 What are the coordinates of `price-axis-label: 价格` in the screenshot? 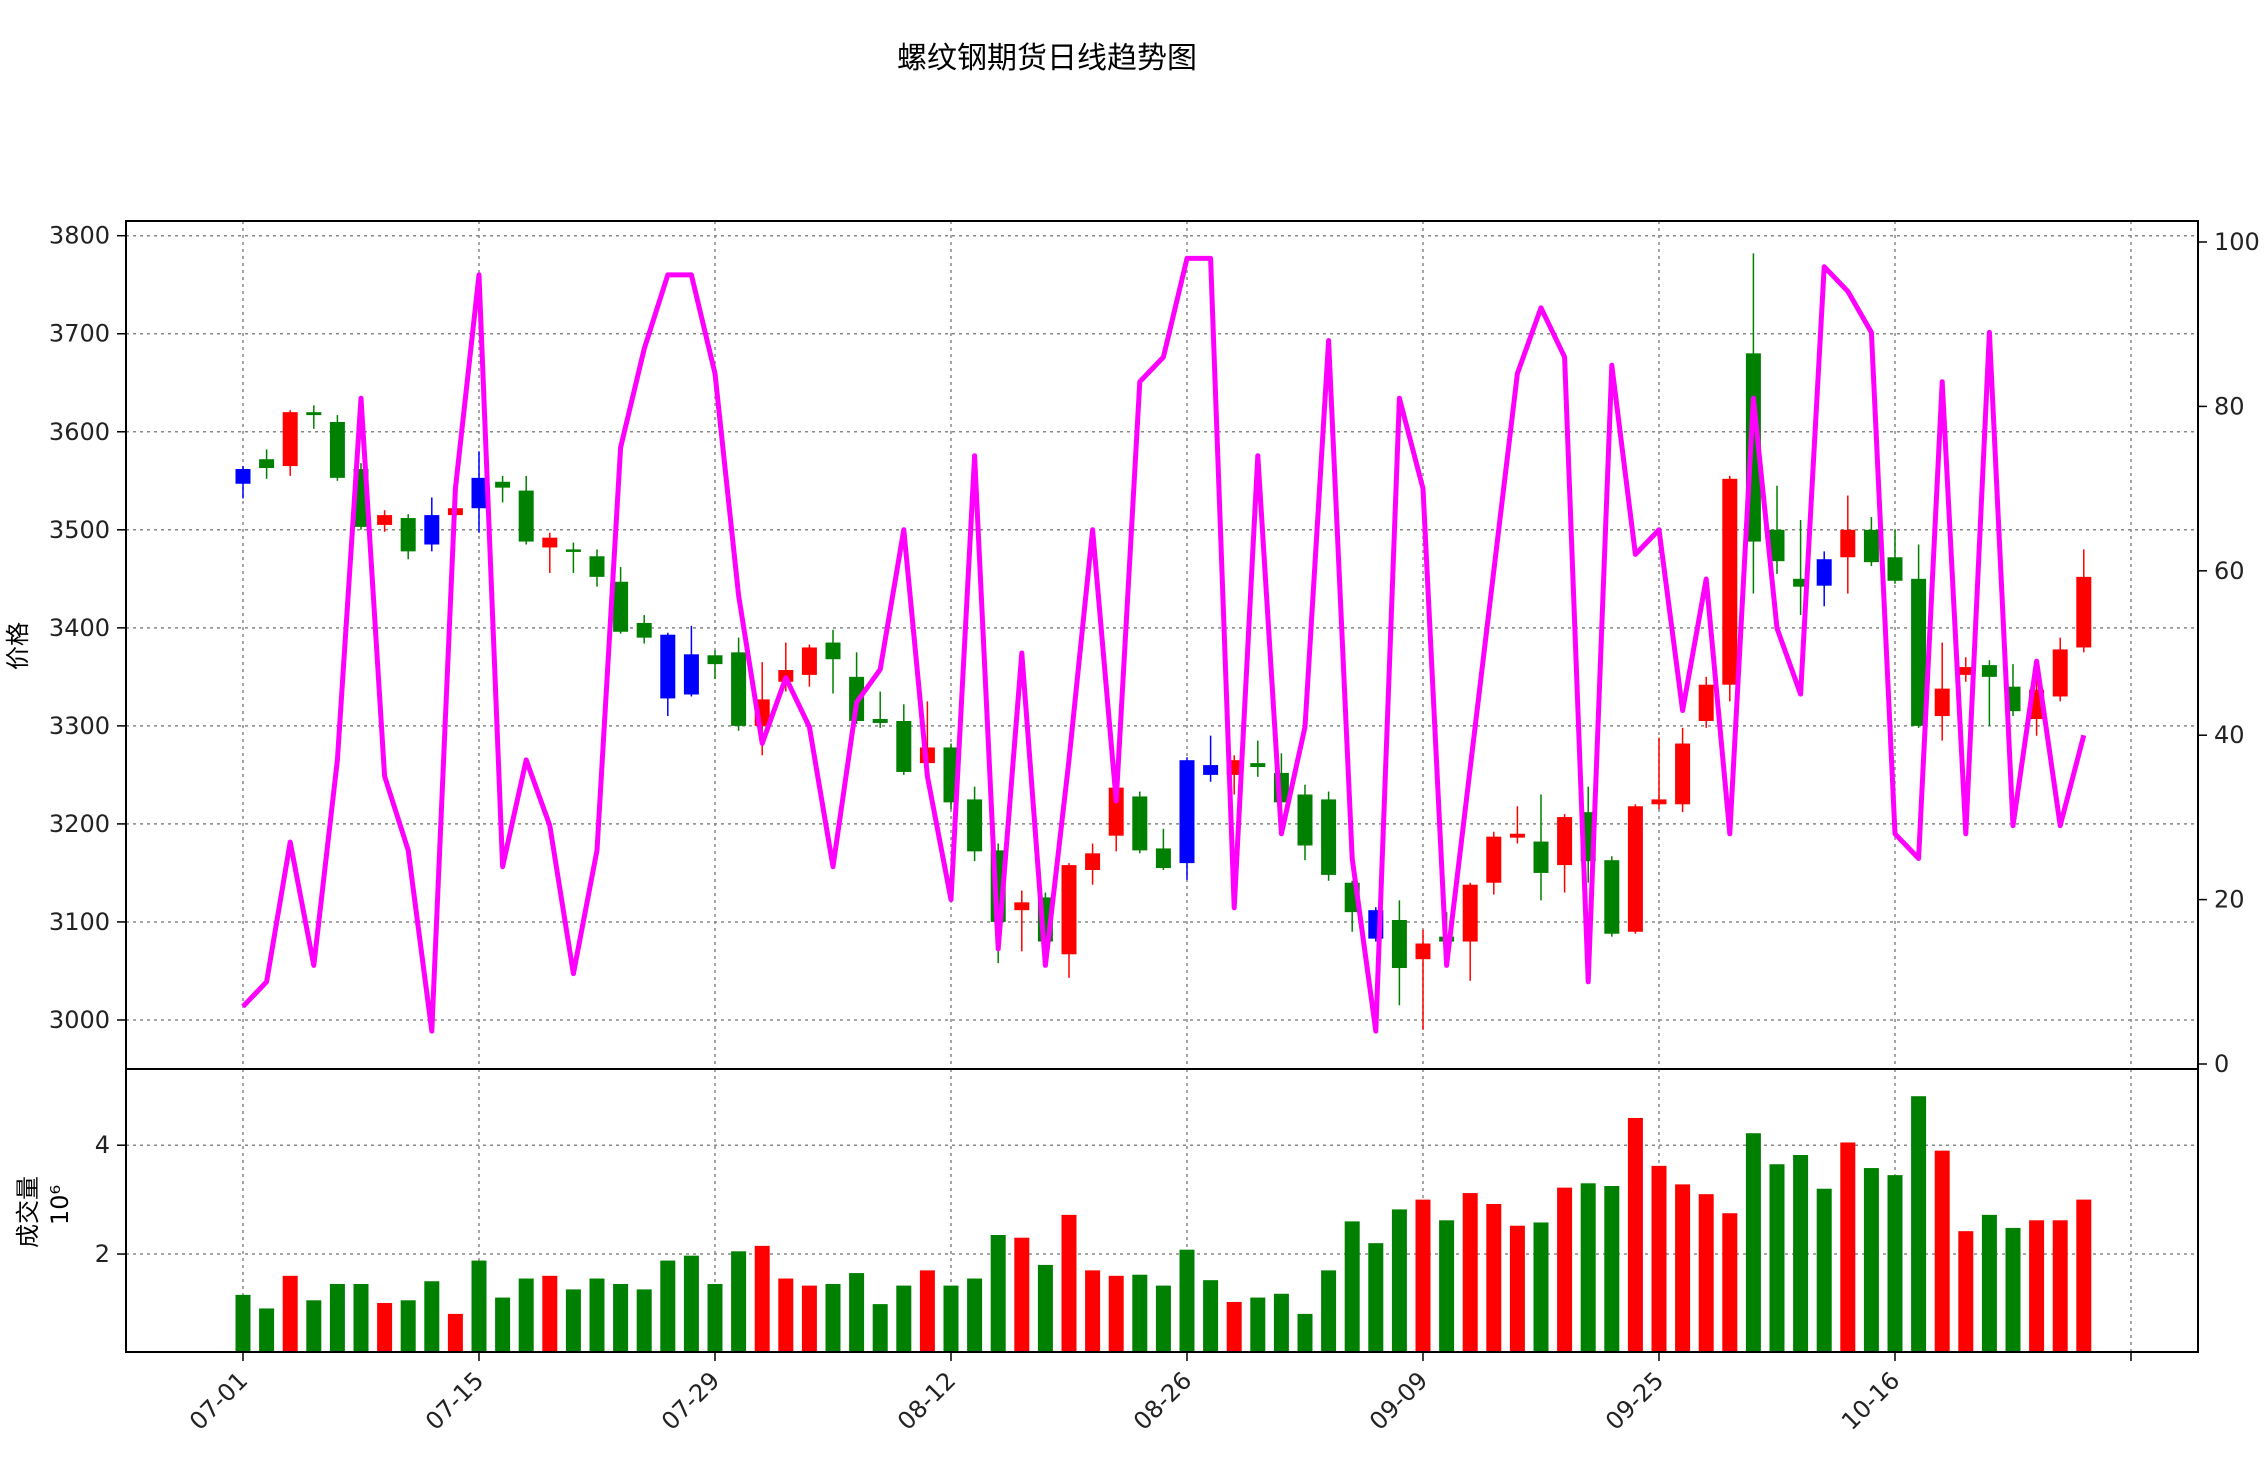 It's located at (18, 646).